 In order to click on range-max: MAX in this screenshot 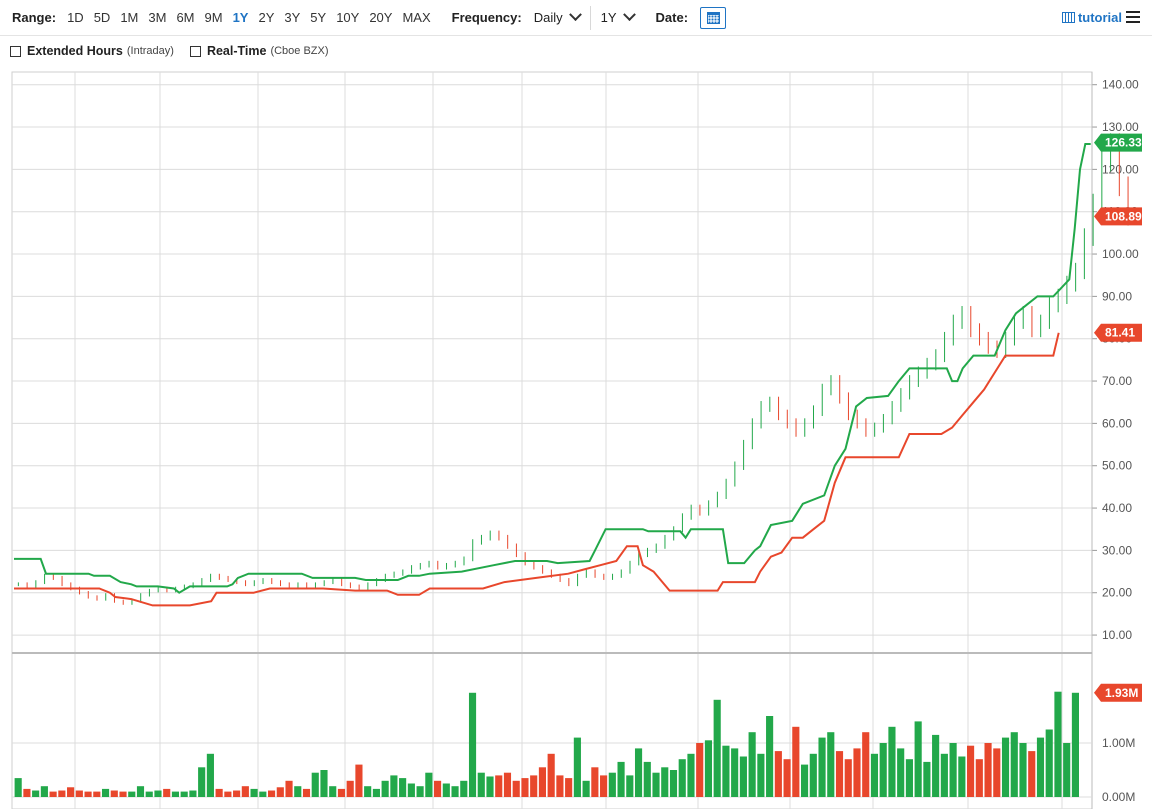, I will do `click(416, 17)`.